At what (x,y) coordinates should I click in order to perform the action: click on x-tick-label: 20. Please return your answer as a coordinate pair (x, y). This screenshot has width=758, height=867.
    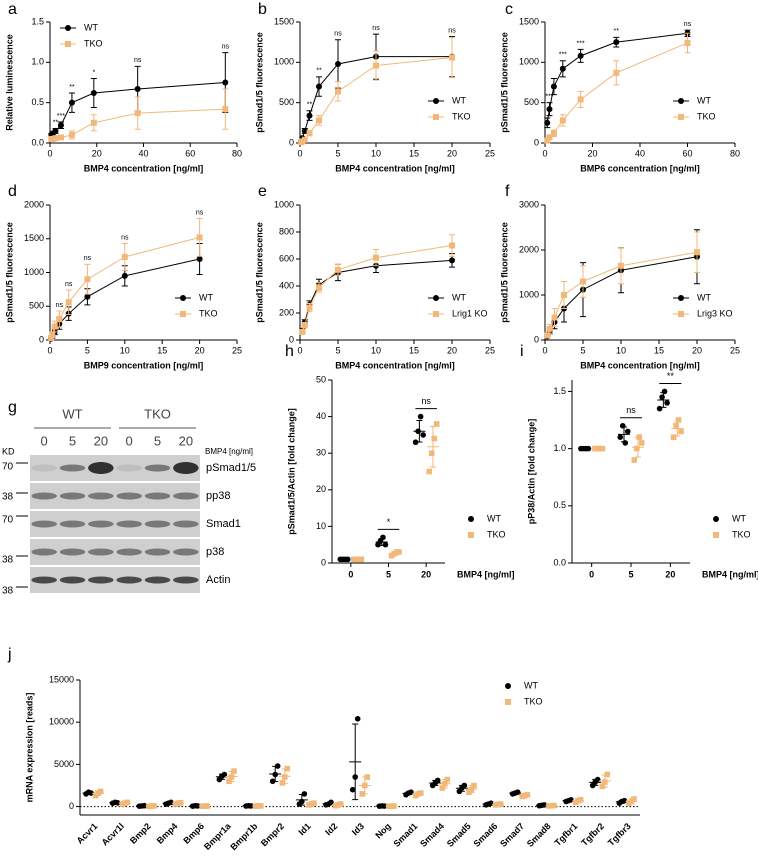
    Looking at the image, I should click on (97, 153).